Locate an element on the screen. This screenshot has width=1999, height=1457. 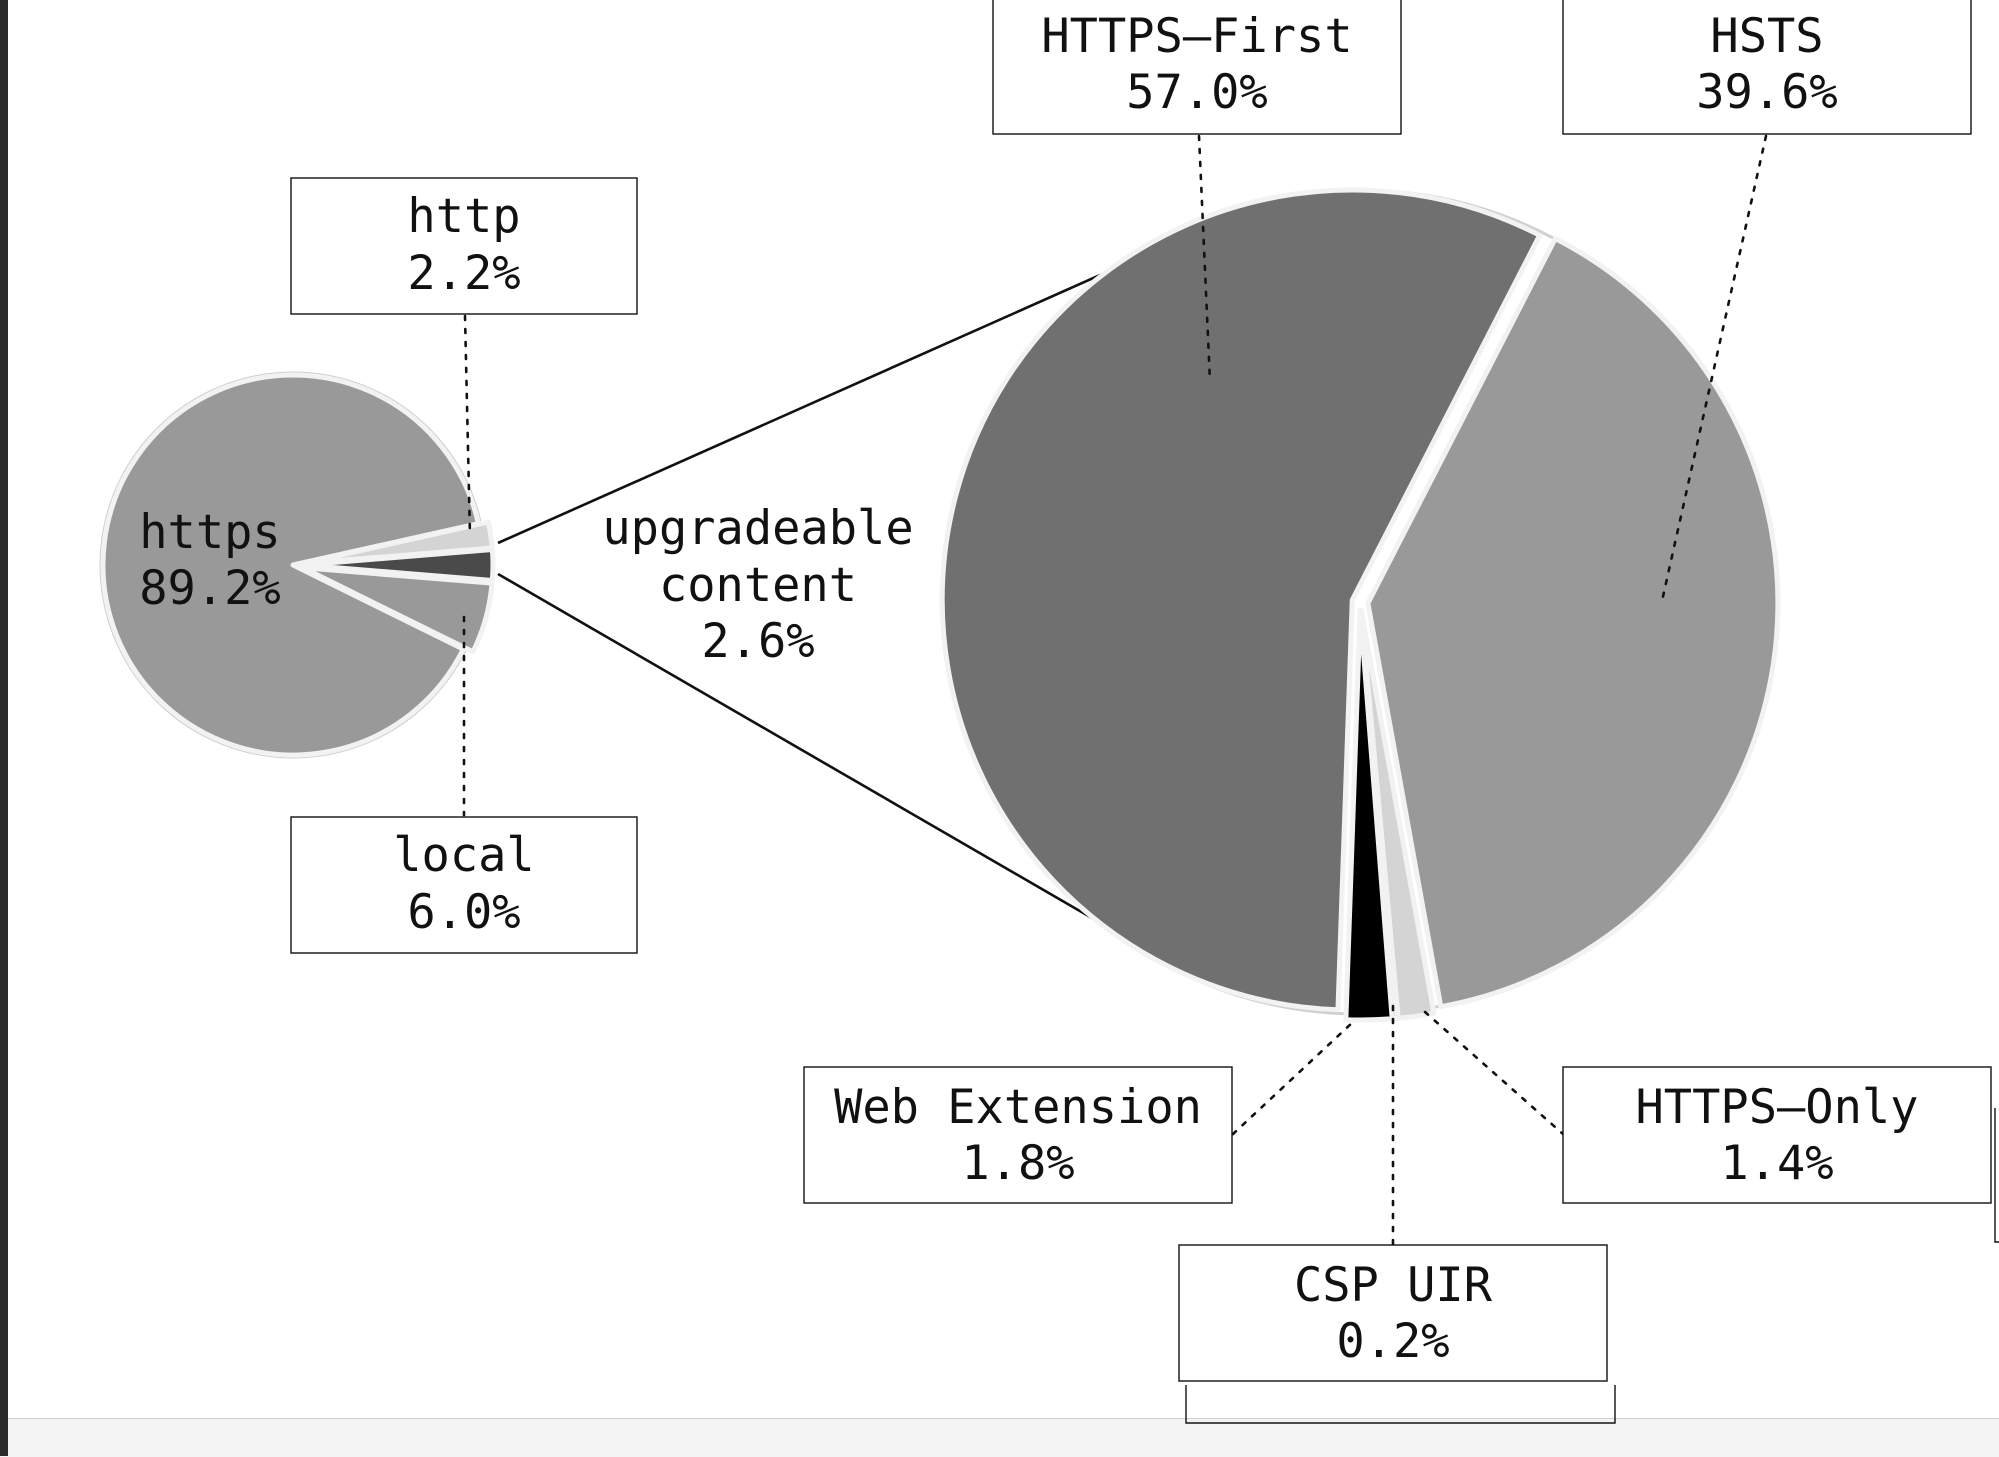
label-csp-uir-name: CSP UIR is located at coordinates (1393, 1285).